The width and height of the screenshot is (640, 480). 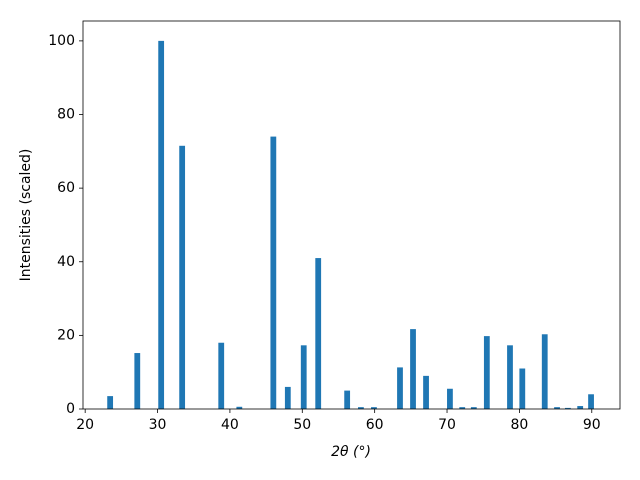 I want to click on y-tick-label: 60, so click(x=66, y=188).